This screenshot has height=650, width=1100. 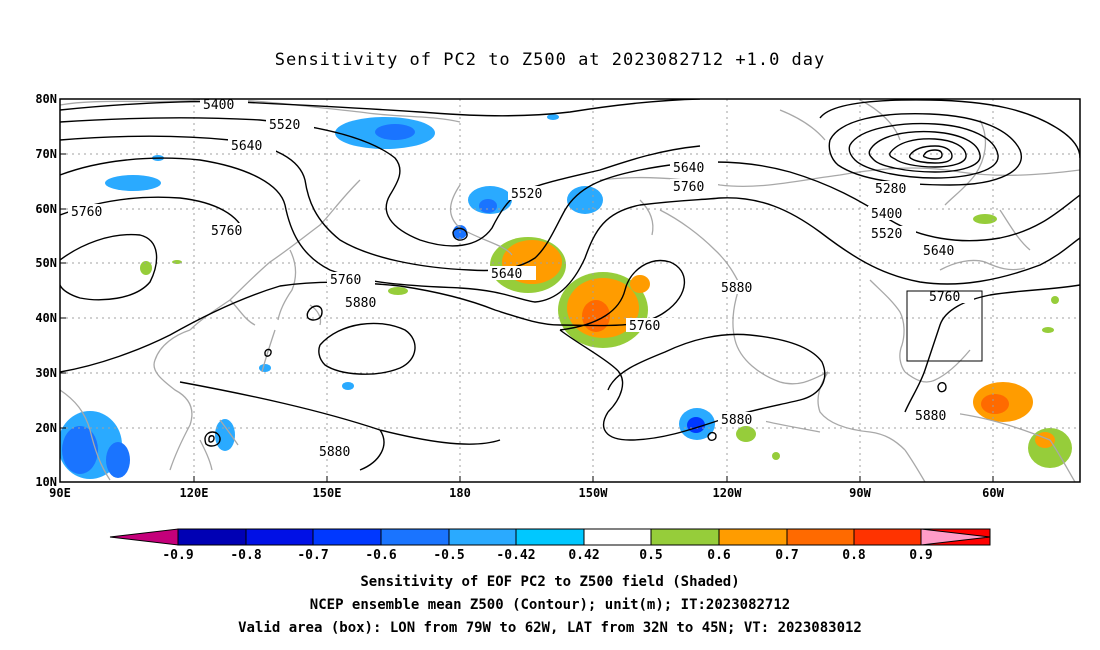 I want to click on colorbar-tick-label: -0.8, so click(x=245, y=555).